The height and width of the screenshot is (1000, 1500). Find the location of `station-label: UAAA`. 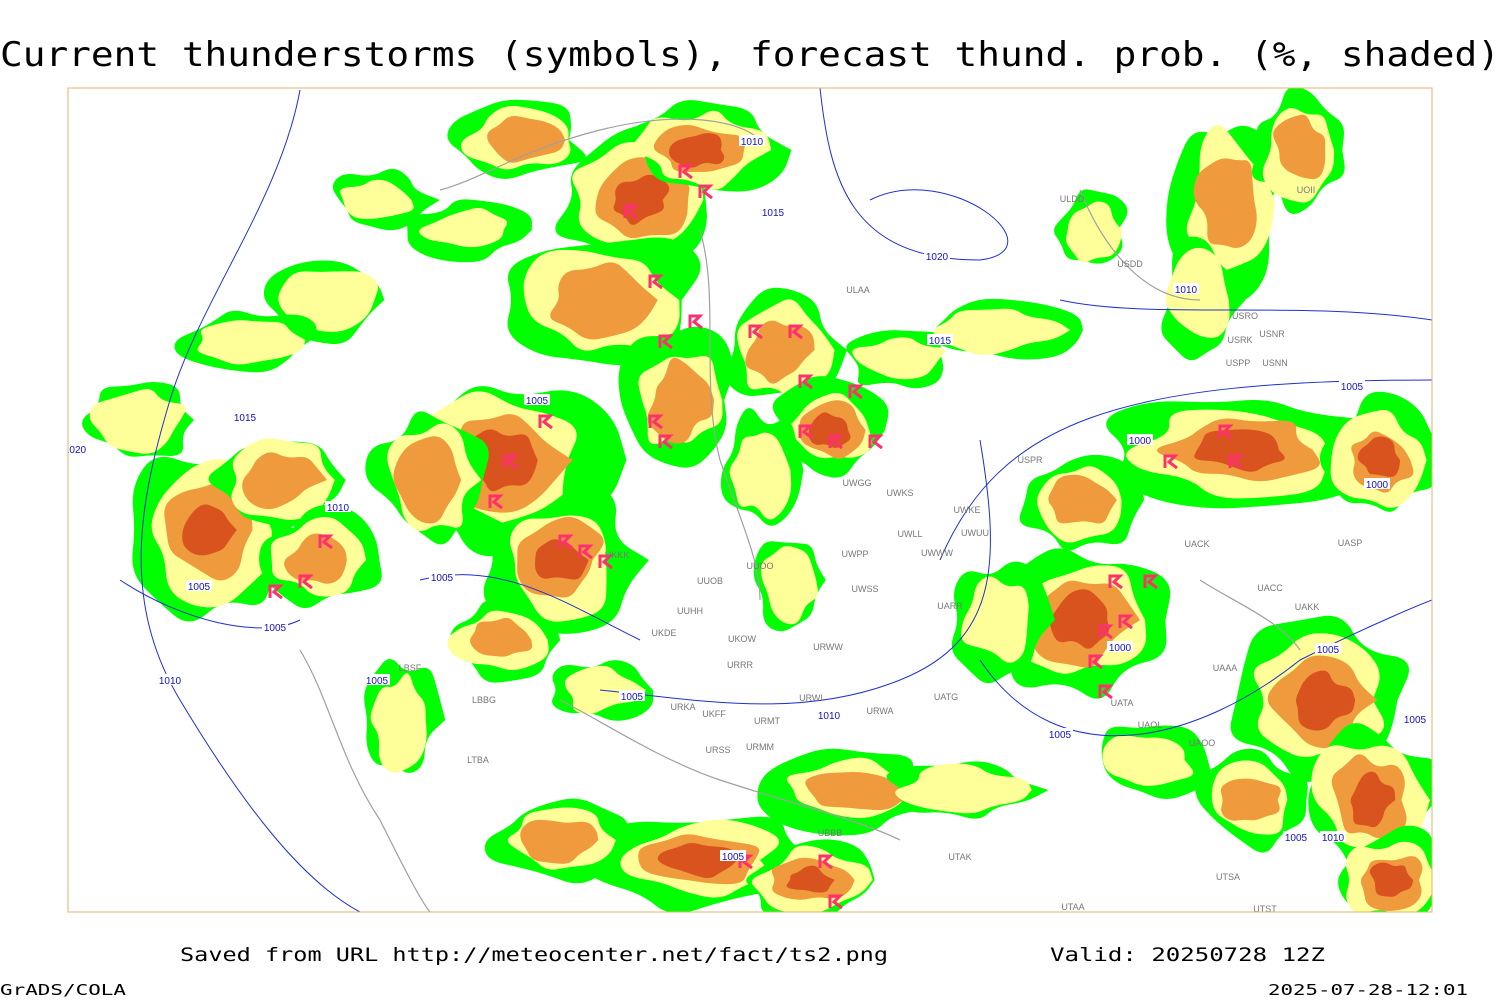

station-label: UAAA is located at coordinates (1225, 668).